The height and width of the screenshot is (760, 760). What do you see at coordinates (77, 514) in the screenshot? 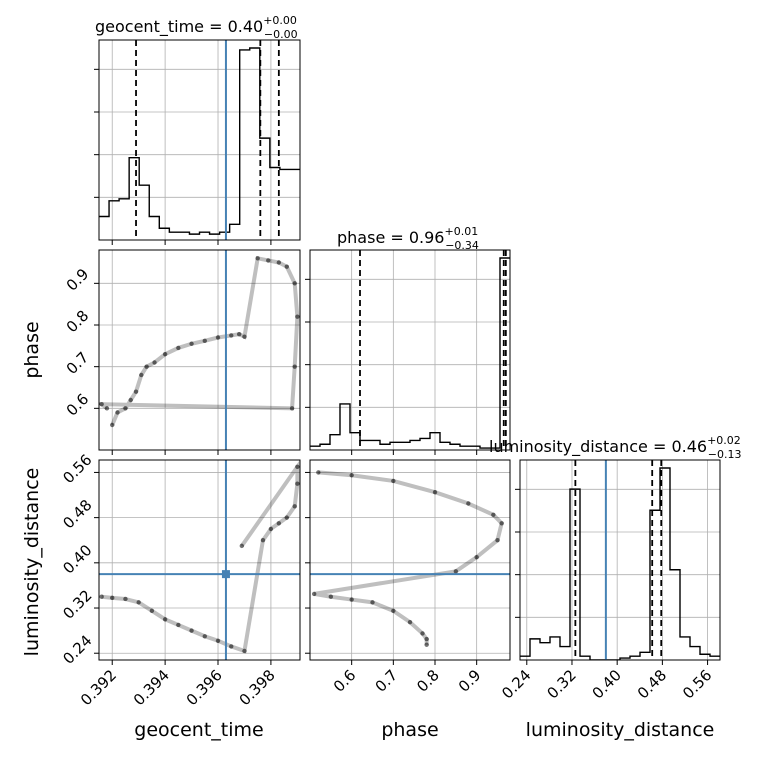
I see `ytick-label: 0.48` at bounding box center [77, 514].